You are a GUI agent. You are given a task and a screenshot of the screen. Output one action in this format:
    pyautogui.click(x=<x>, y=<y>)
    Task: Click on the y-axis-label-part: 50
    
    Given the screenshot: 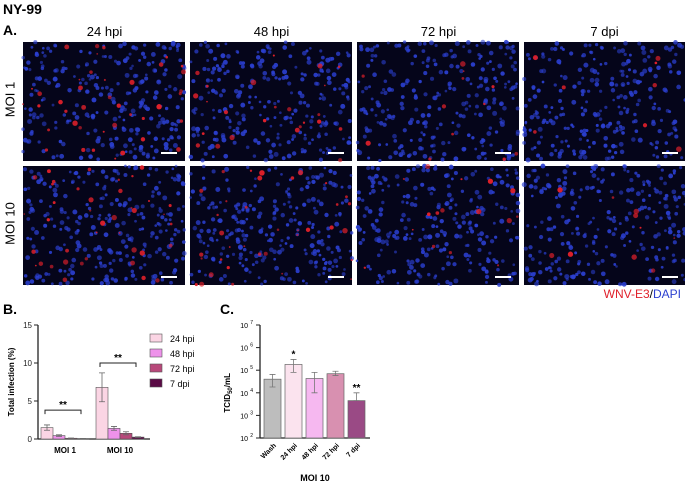 What is the action you would take?
    pyautogui.click(x=231, y=390)
    